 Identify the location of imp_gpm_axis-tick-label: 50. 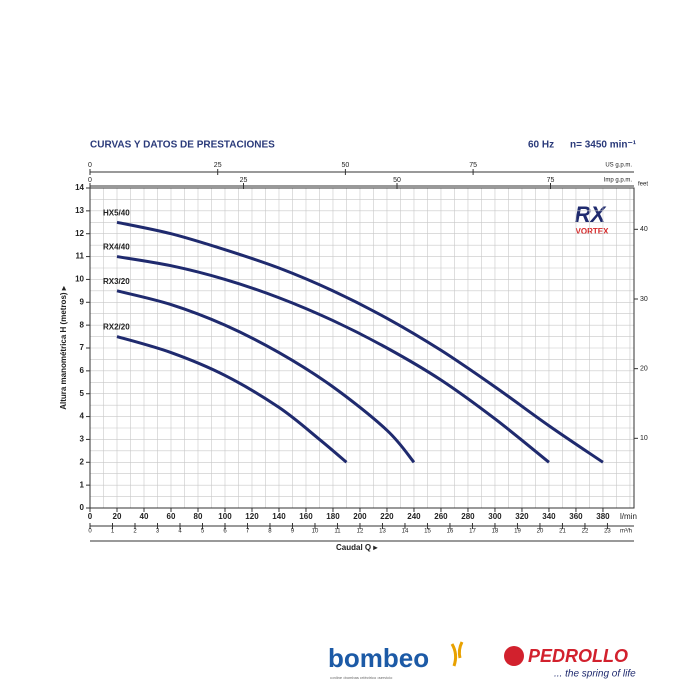
(397, 180).